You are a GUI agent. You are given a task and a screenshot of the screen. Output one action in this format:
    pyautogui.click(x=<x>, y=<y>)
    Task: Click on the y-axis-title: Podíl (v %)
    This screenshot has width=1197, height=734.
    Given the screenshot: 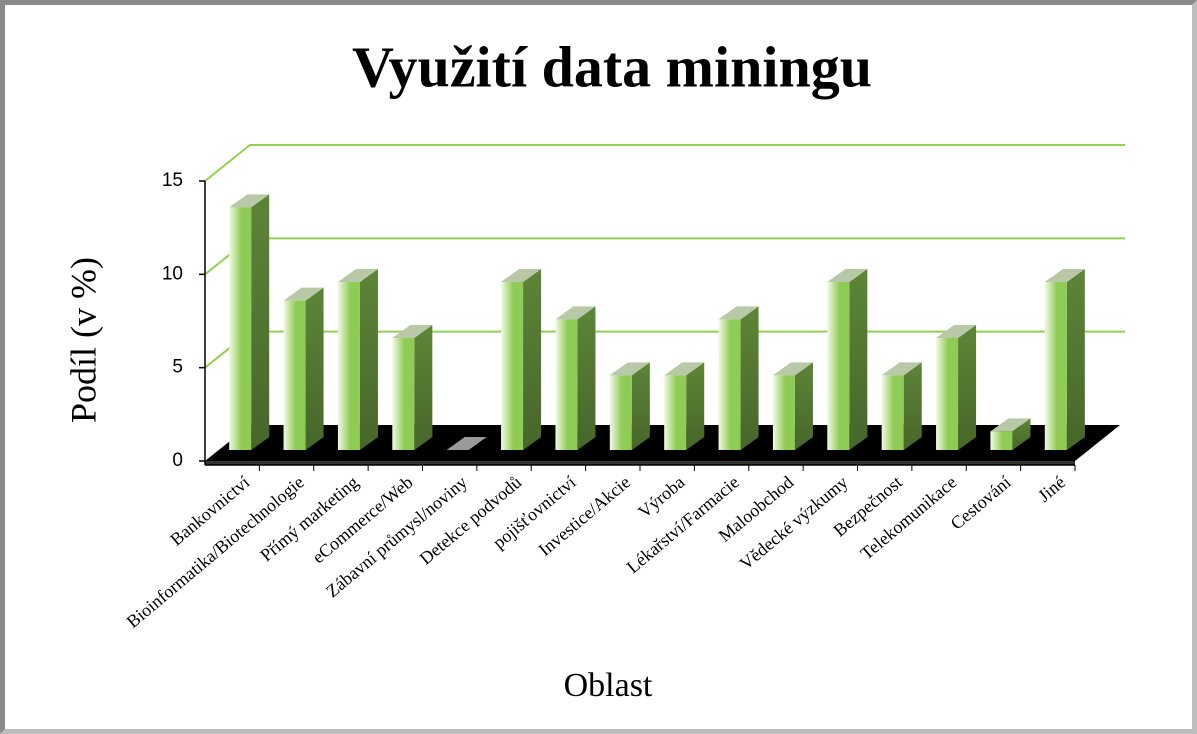 What is the action you would take?
    pyautogui.click(x=83, y=340)
    